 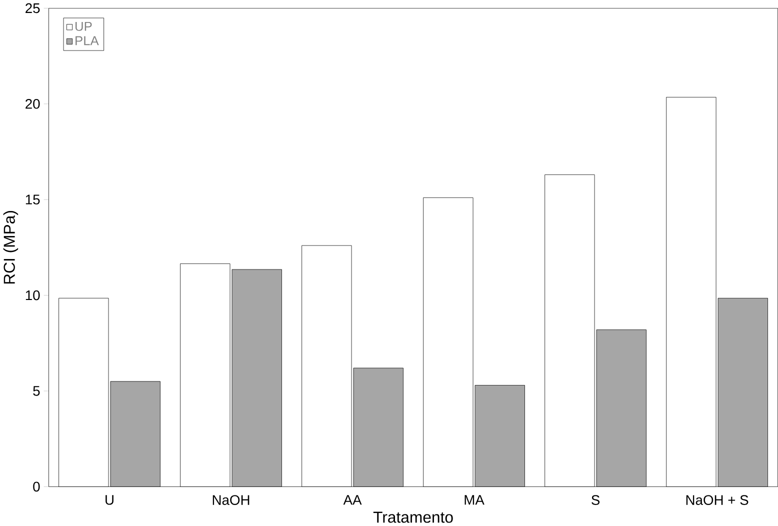 I want to click on x-tick-label: U, so click(x=110, y=500).